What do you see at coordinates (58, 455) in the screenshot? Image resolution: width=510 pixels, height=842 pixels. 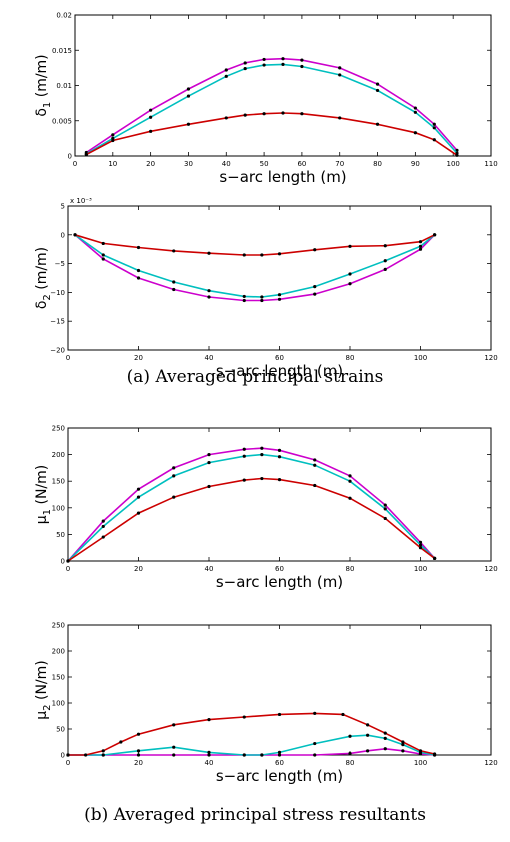 I see `y-tick-label: 200` at bounding box center [58, 455].